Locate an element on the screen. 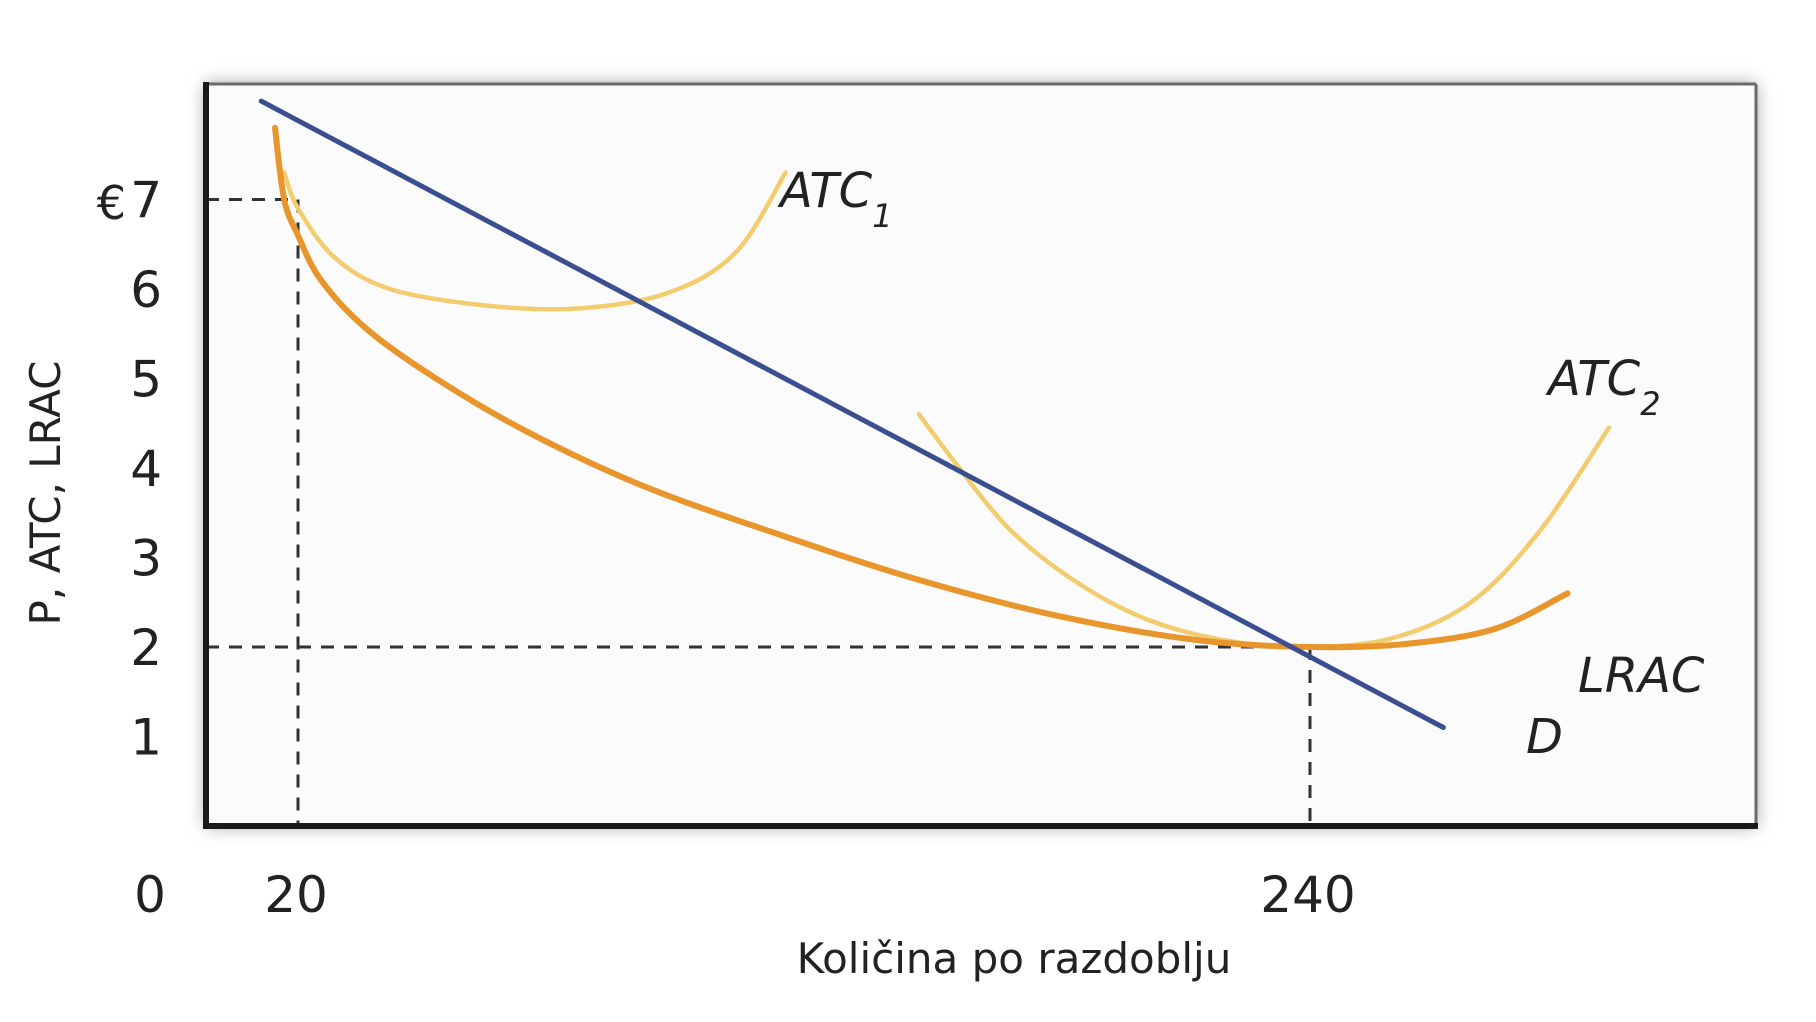 The height and width of the screenshot is (1022, 1816). atc2-label: ATC2 is located at coordinates (1603, 387).